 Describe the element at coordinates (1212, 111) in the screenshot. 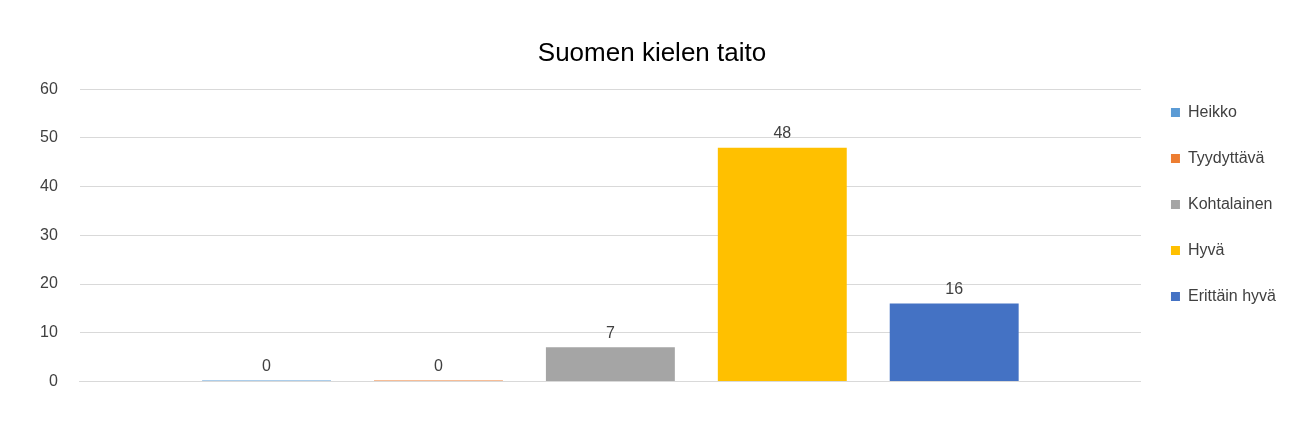

I see `legend-label: Heikko` at that location.